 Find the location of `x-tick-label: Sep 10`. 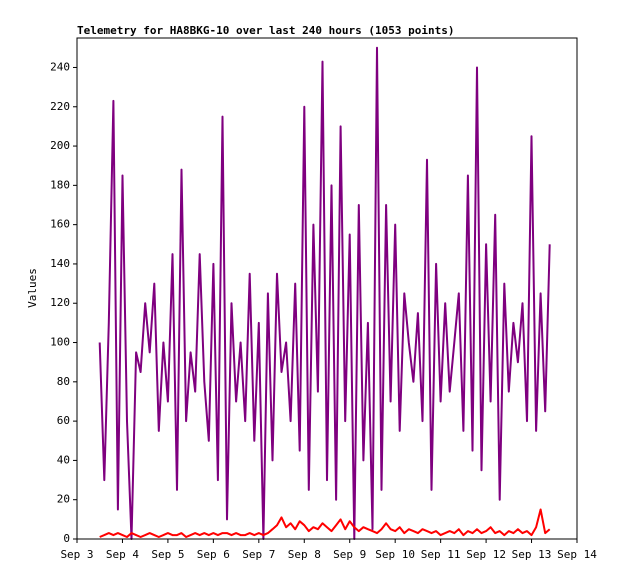

x-tick-label: Sep 10 is located at coordinates (395, 554).